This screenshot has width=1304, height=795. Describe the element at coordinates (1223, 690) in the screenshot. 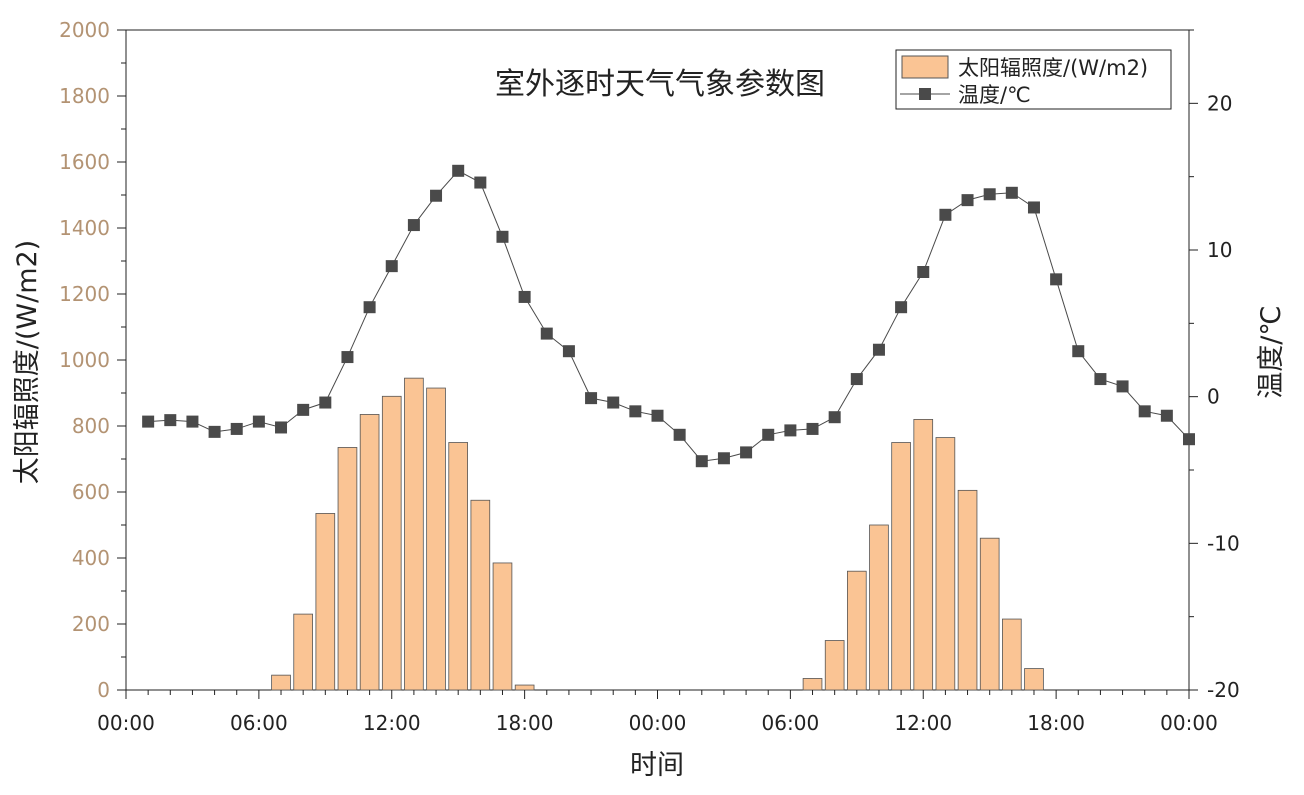

I see `right-tick-label: -20` at that location.